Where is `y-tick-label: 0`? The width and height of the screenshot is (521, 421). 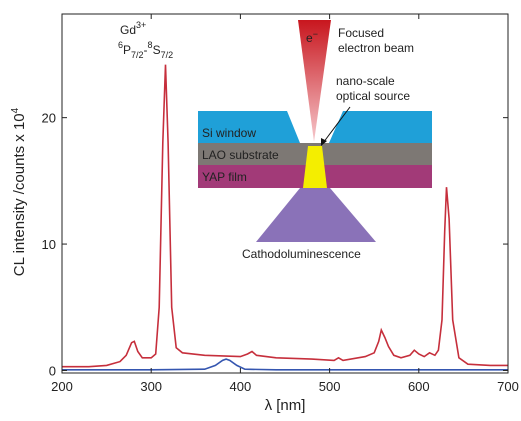 y-tick-label: 0 is located at coordinates (52, 370).